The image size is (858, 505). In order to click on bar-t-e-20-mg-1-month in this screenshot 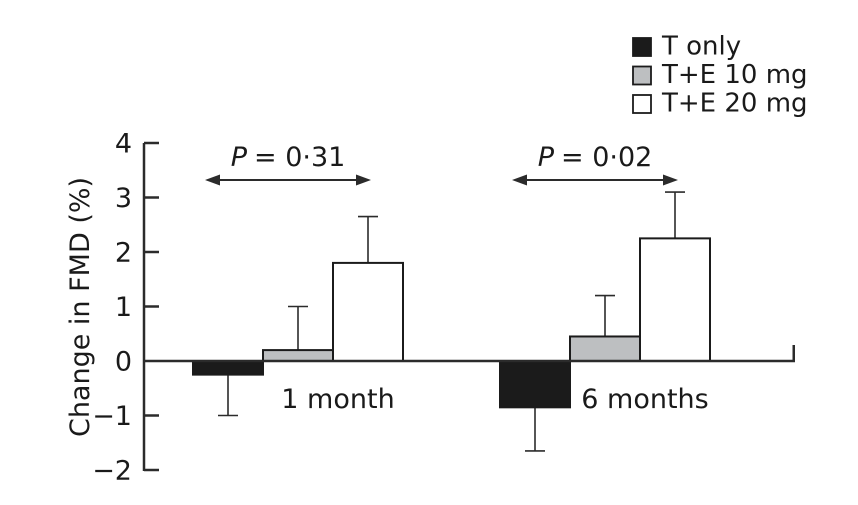, I will do `click(368, 311)`.